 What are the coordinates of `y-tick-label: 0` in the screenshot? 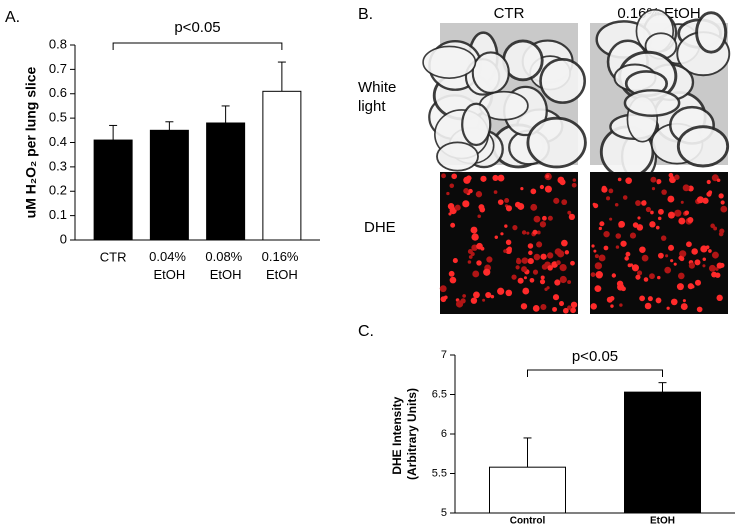 It's located at (63, 238).